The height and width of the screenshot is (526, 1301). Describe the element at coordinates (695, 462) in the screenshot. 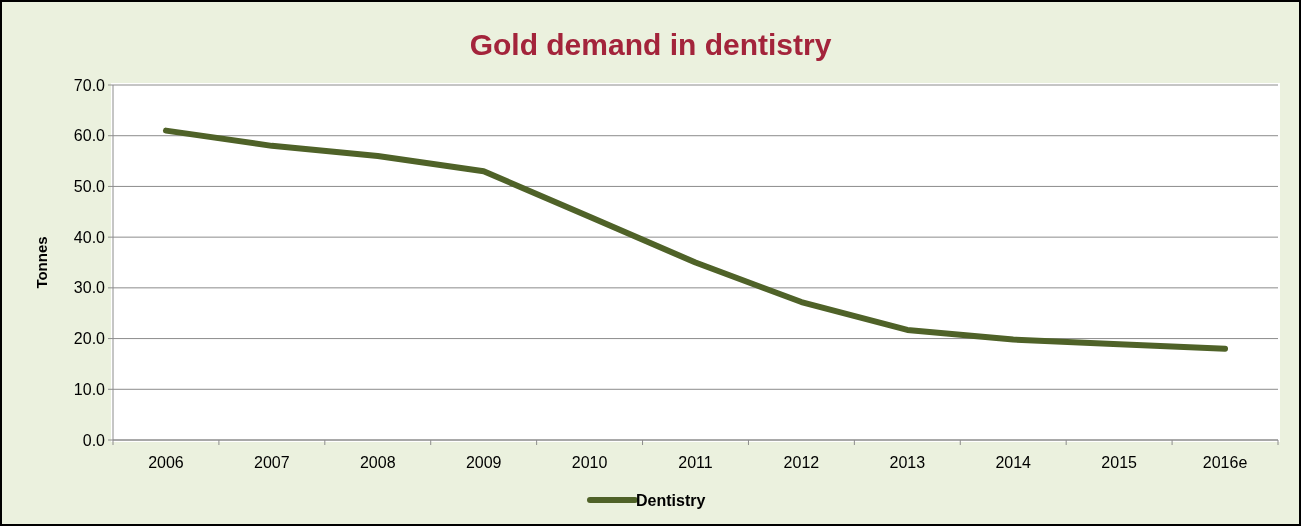

I see `x-tick-label: 2011` at that location.